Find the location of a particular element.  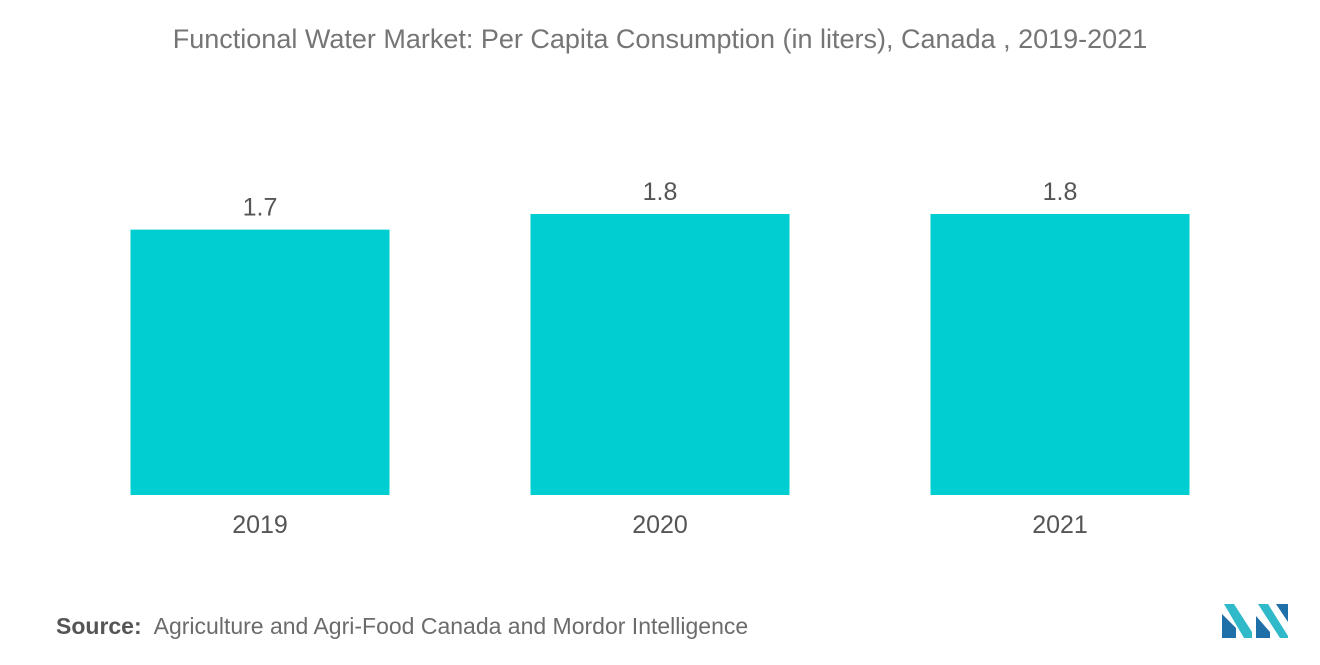

data-label-2020: 1.8 is located at coordinates (660, 192).